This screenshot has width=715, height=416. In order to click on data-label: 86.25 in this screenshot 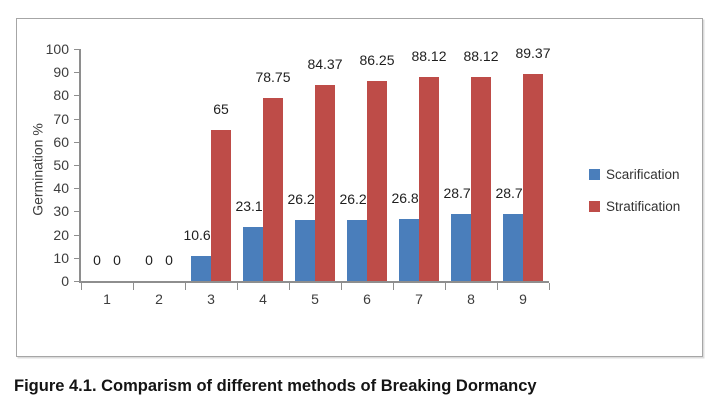, I will do `click(377, 60)`.